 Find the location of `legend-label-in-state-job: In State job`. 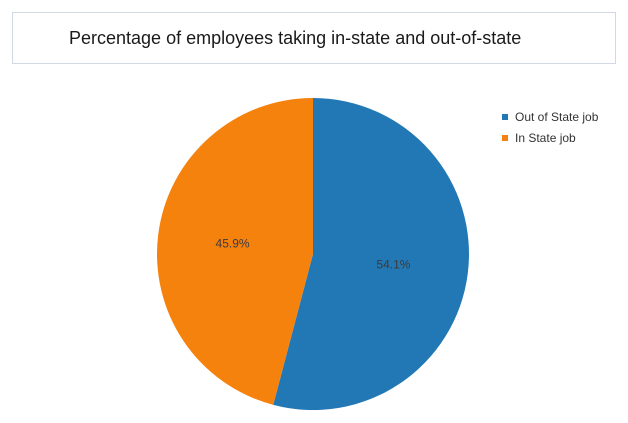

legend-label-in-state-job: In State job is located at coordinates (545, 138).